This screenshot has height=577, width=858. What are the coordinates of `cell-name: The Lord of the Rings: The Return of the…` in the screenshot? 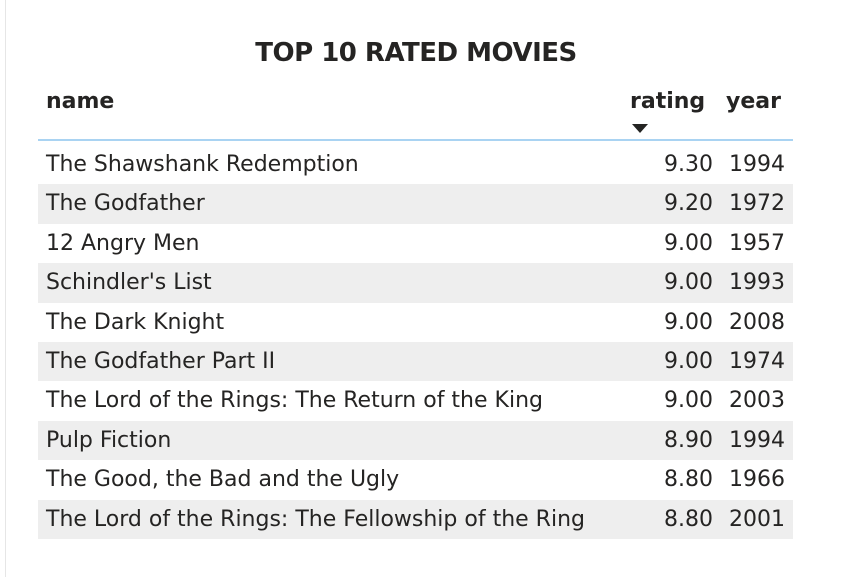 It's located at (294, 401).